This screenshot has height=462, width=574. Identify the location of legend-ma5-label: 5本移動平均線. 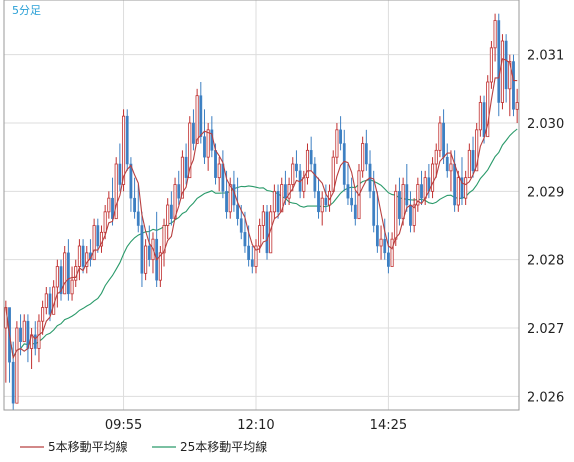
(88, 446).